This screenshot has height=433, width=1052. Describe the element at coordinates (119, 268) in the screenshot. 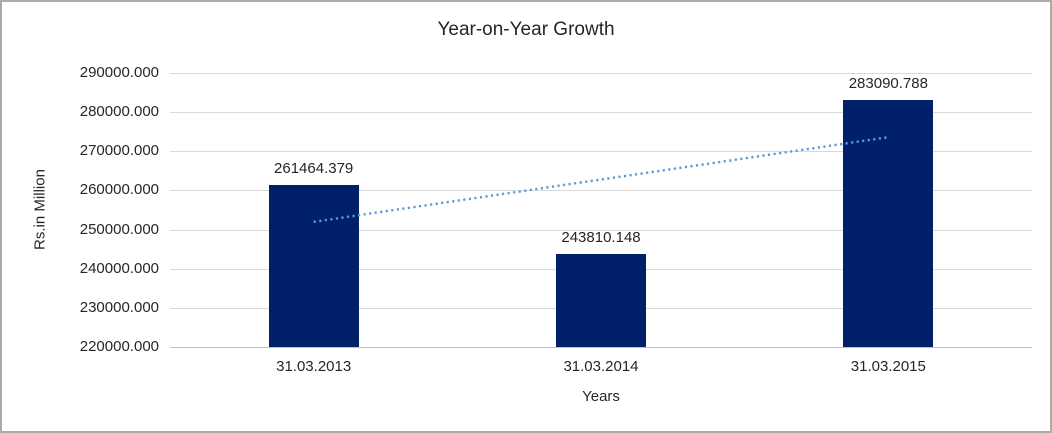

I see `y-tick-label: 240000.000` at that location.